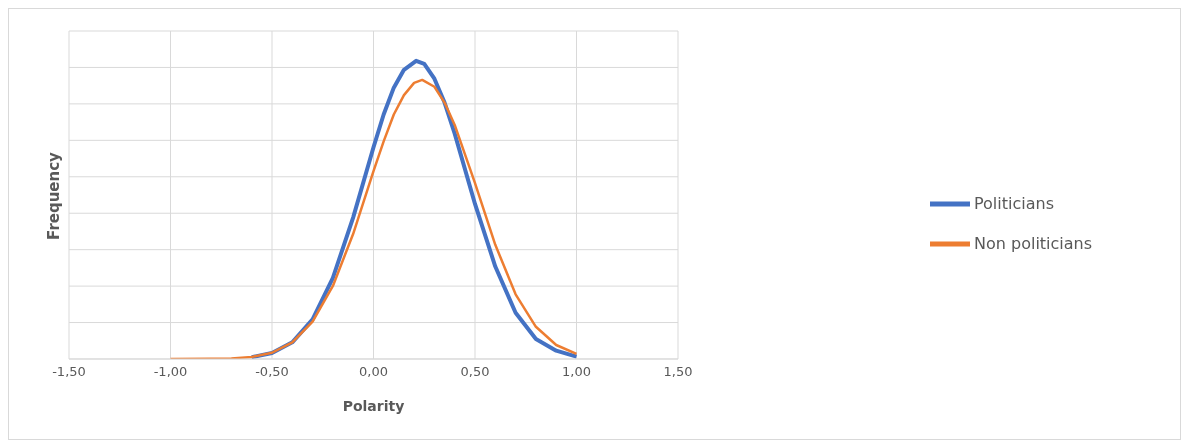 The image size is (1189, 448). What do you see at coordinates (373, 406) in the screenshot?
I see `x-axis-title: Polarity` at bounding box center [373, 406].